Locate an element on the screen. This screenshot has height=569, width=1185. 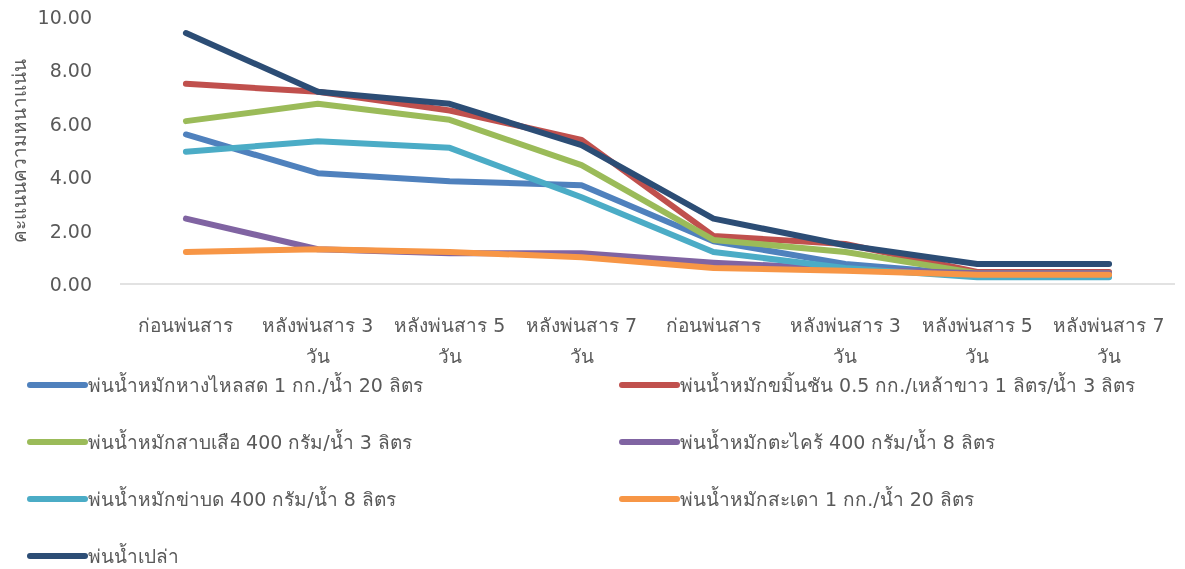
y-axis-title: คะแนนความหนาแน่น is located at coordinates (19, 150).